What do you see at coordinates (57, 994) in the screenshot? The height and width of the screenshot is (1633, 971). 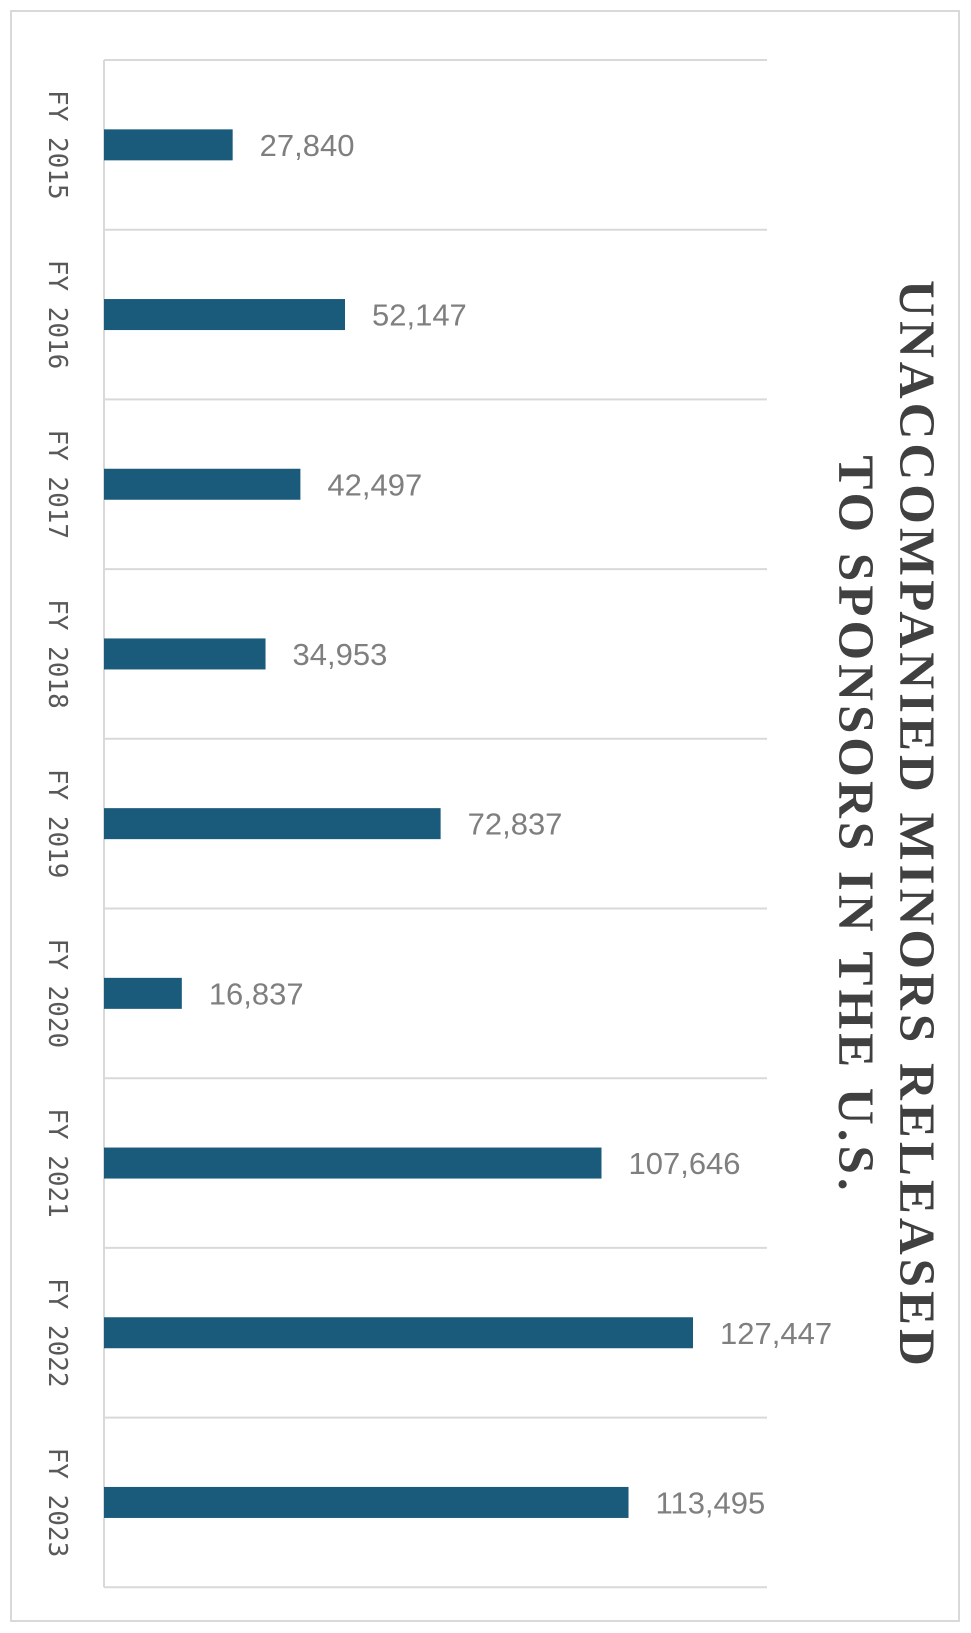 I see `category-tick-label: FY 2020` at bounding box center [57, 994].